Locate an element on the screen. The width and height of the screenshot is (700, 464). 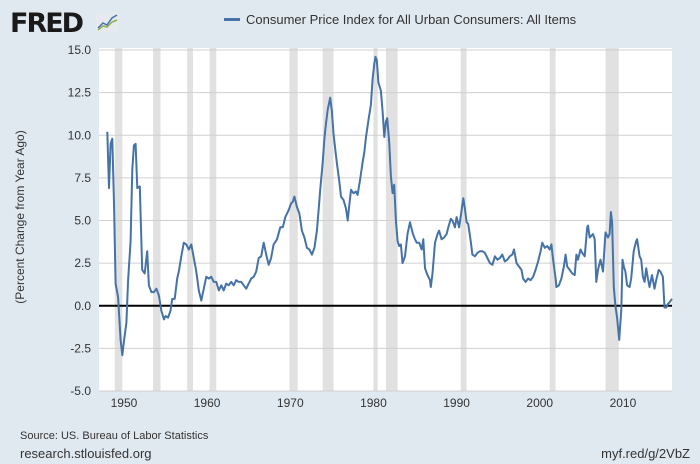
site-link: research.stlouisfed.org is located at coordinates (86, 453).